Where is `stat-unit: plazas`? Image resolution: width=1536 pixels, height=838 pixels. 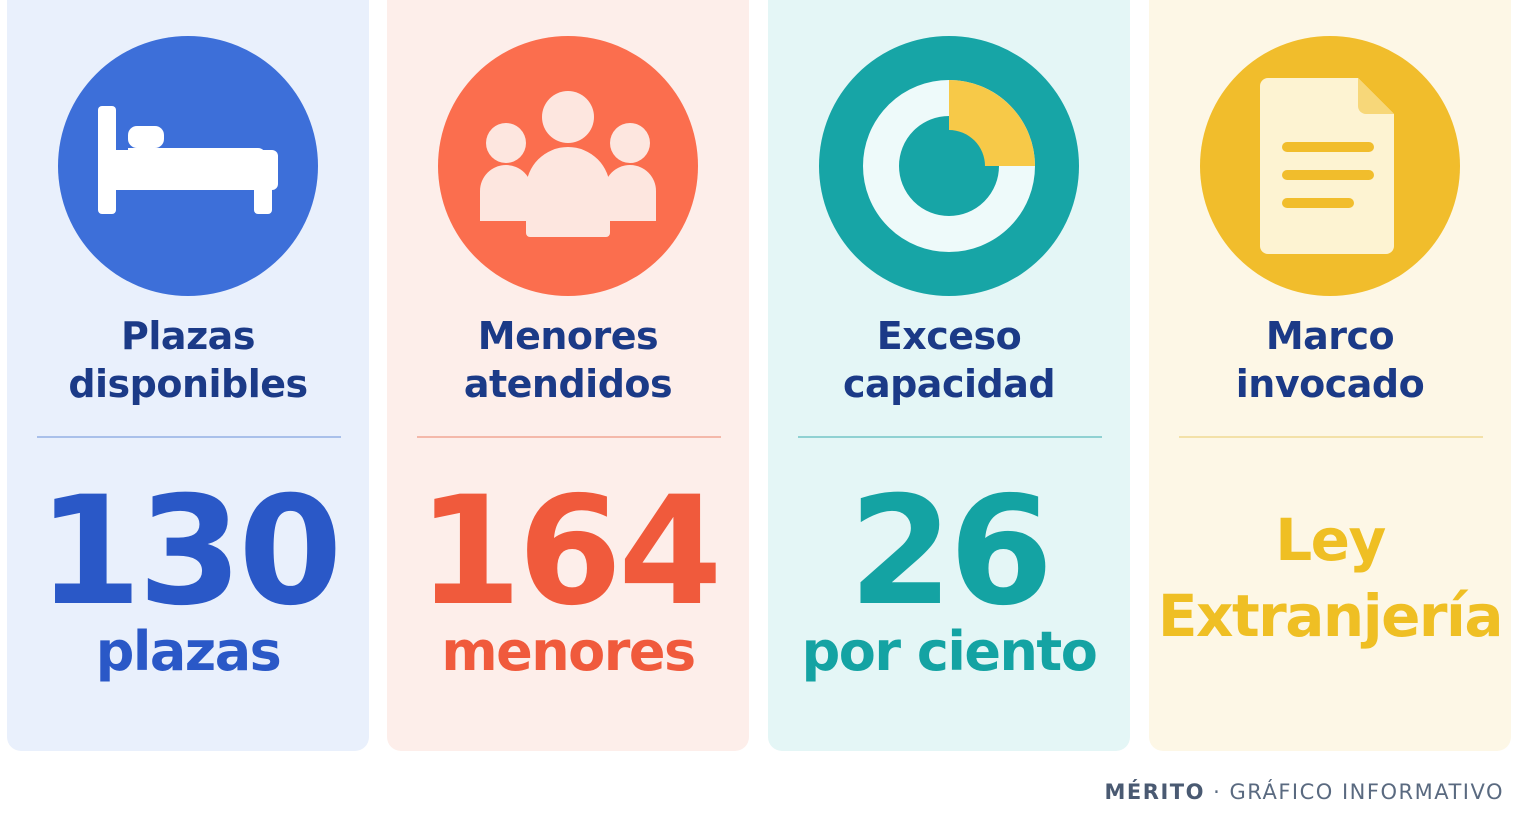 stat-unit: plazas is located at coordinates (188, 651).